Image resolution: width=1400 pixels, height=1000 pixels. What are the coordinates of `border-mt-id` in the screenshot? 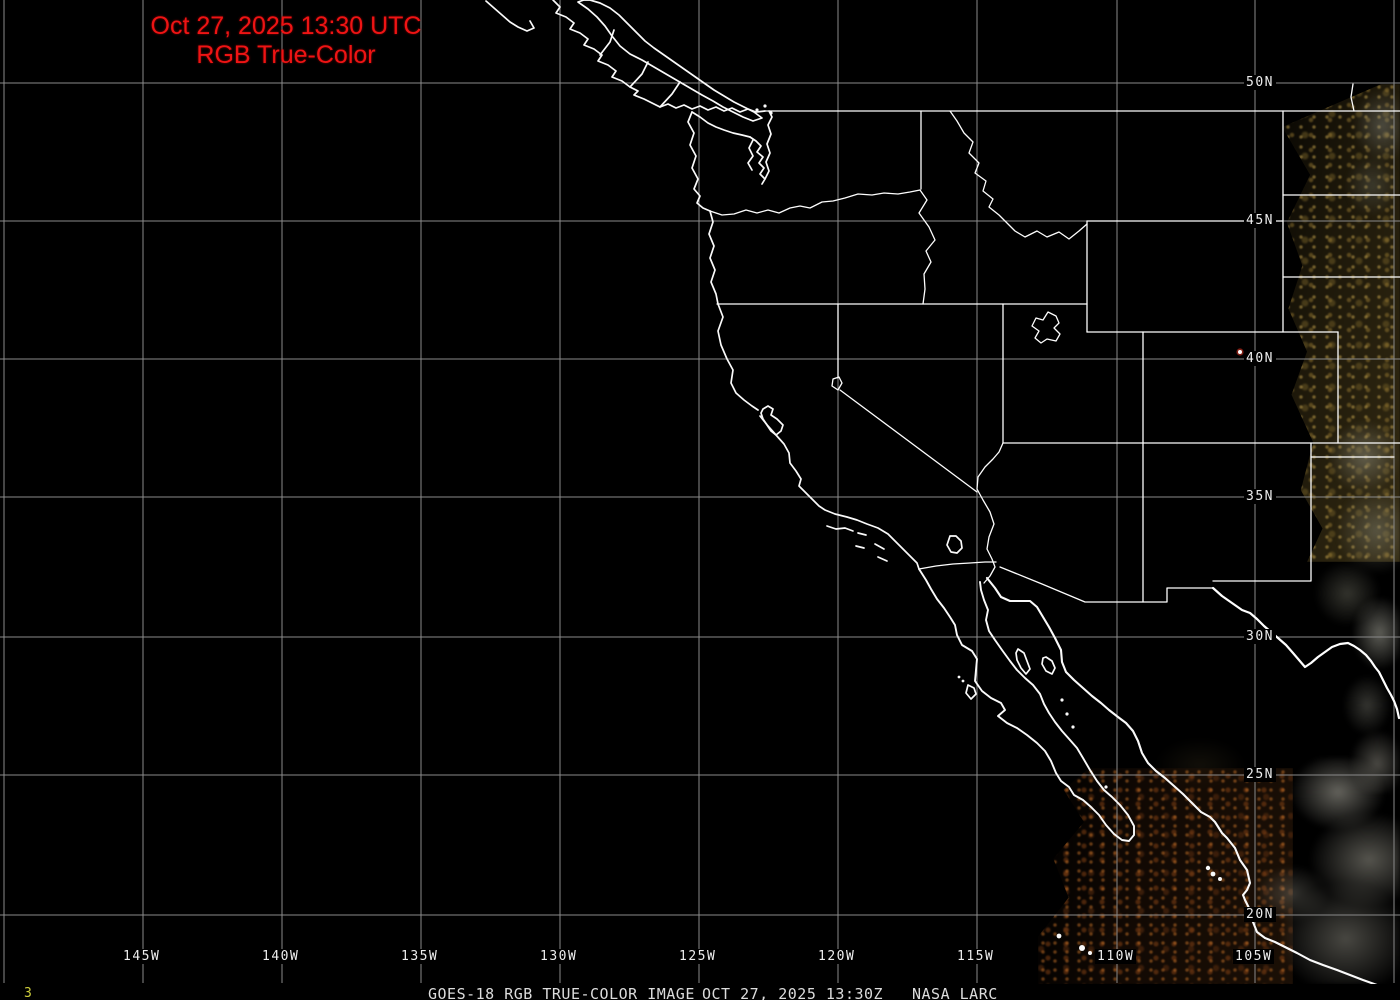 It's located at (1018, 175).